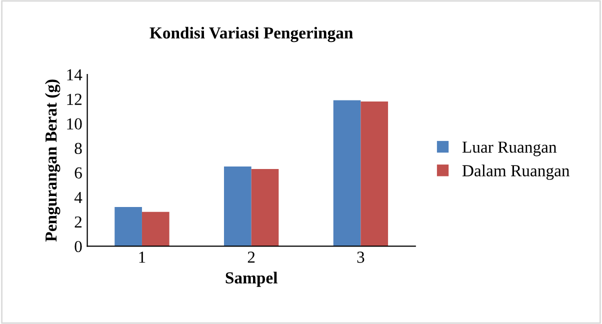 The height and width of the screenshot is (324, 602). What do you see at coordinates (78, 246) in the screenshot?
I see `y-tick-label: 0` at bounding box center [78, 246].